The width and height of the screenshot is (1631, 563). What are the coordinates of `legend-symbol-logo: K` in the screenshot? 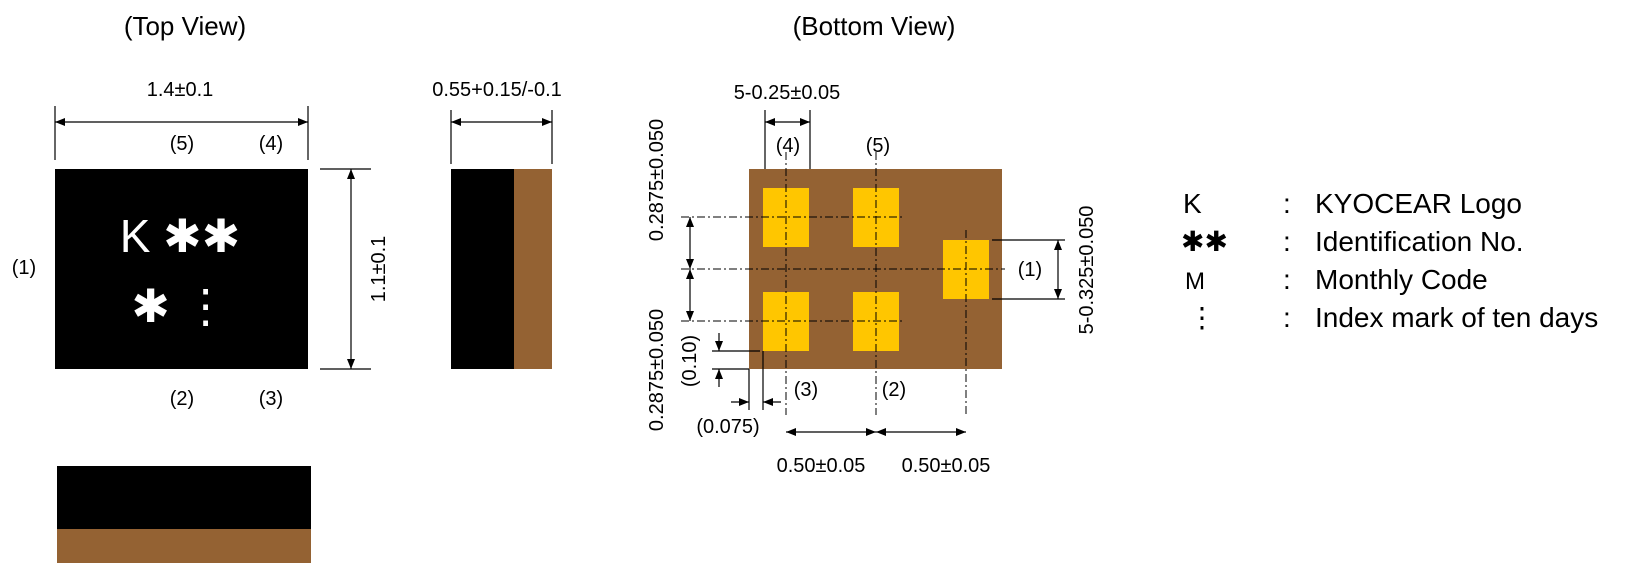 It's located at (1192, 203).